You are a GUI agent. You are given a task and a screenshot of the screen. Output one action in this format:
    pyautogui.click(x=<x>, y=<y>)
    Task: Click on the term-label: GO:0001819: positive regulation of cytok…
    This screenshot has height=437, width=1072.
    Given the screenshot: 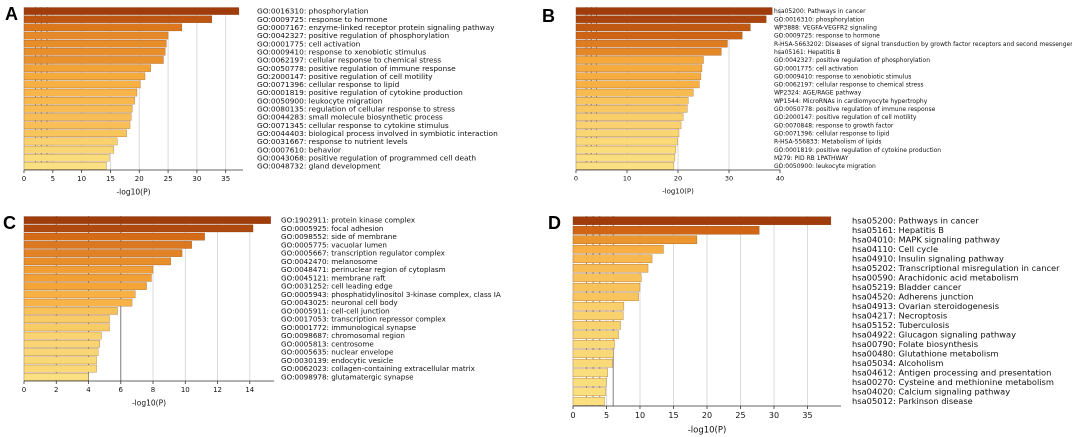 What is the action you would take?
    pyautogui.click(x=360, y=92)
    